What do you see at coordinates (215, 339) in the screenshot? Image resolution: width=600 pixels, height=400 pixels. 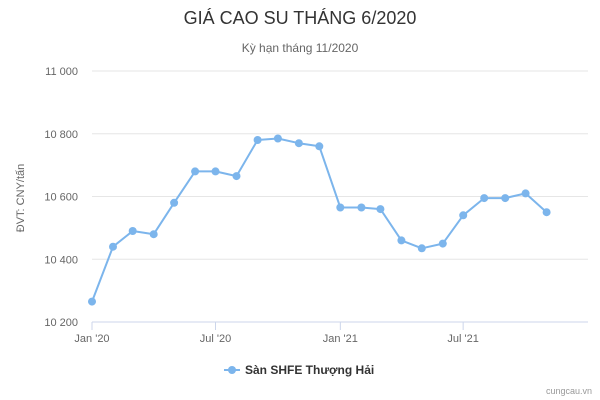 I see `x-tick-label: Jul '20` at bounding box center [215, 339].